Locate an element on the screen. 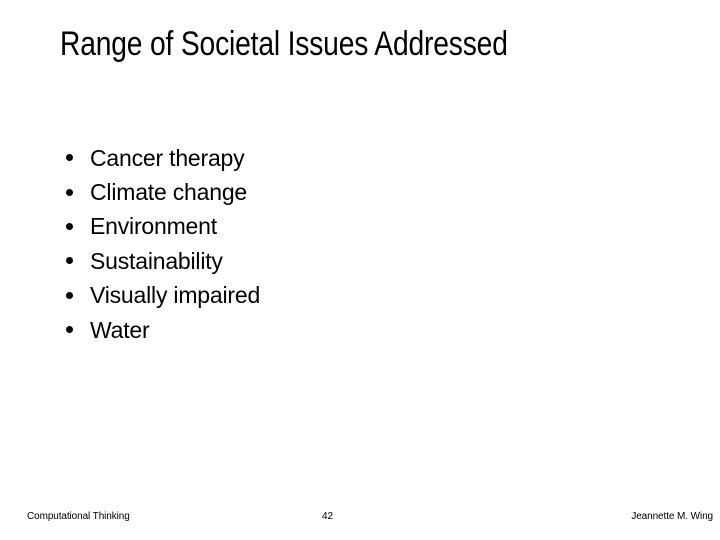 The width and height of the screenshot is (720, 540). list-item: Water is located at coordinates (160, 330).